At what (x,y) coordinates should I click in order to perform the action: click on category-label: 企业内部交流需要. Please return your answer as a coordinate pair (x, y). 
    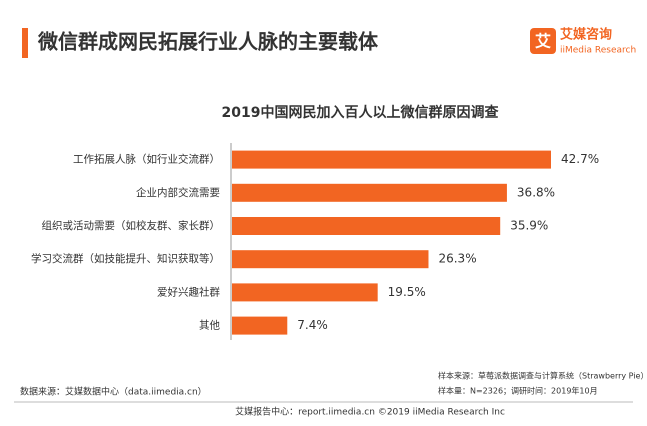
    Looking at the image, I should click on (178, 192).